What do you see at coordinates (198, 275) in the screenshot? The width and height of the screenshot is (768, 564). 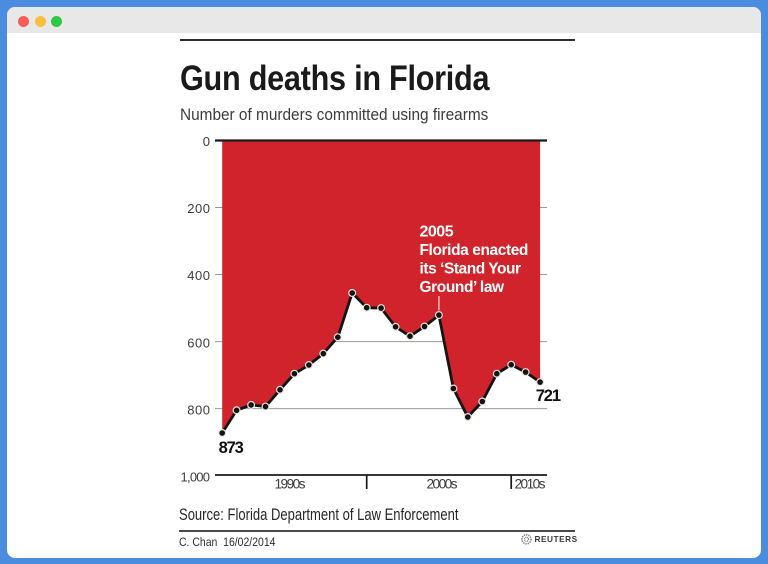 I see `svg-text: 400` at bounding box center [198, 275].